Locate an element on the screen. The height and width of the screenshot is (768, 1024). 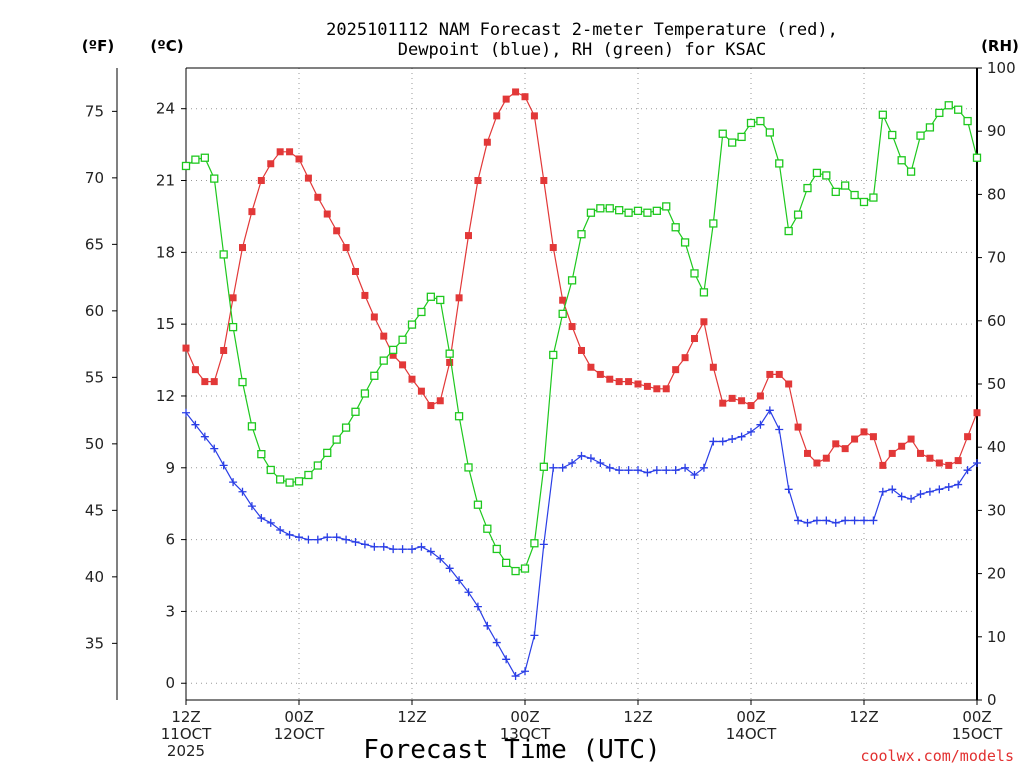
x-tick-label: 2025 is located at coordinates (186, 751).